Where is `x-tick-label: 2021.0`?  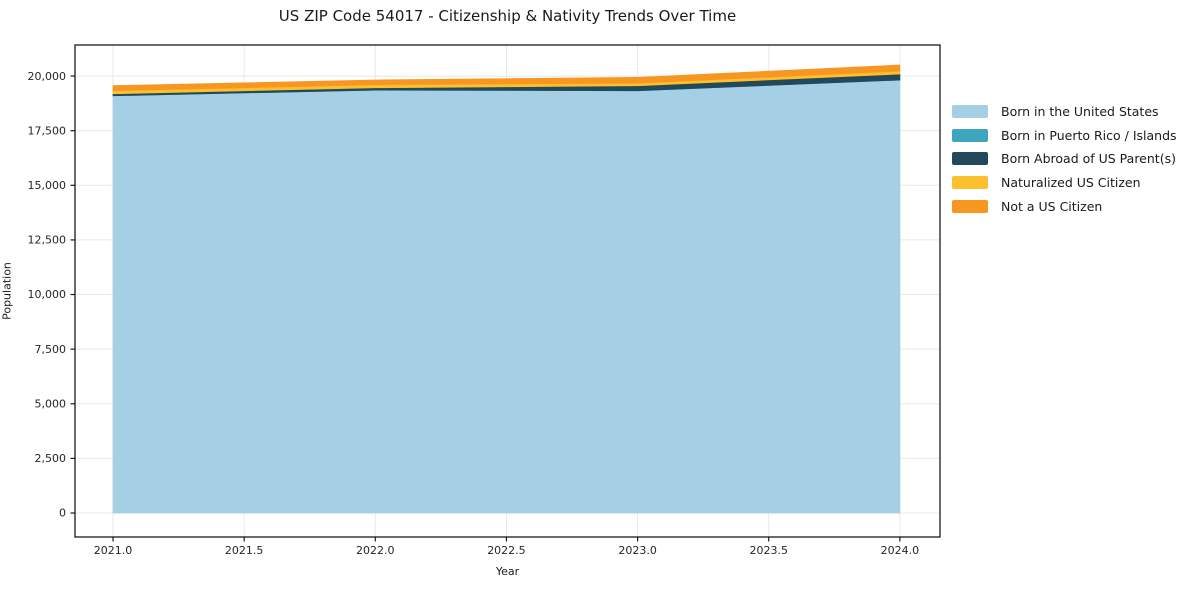 x-tick-label: 2021.0 is located at coordinates (113, 550).